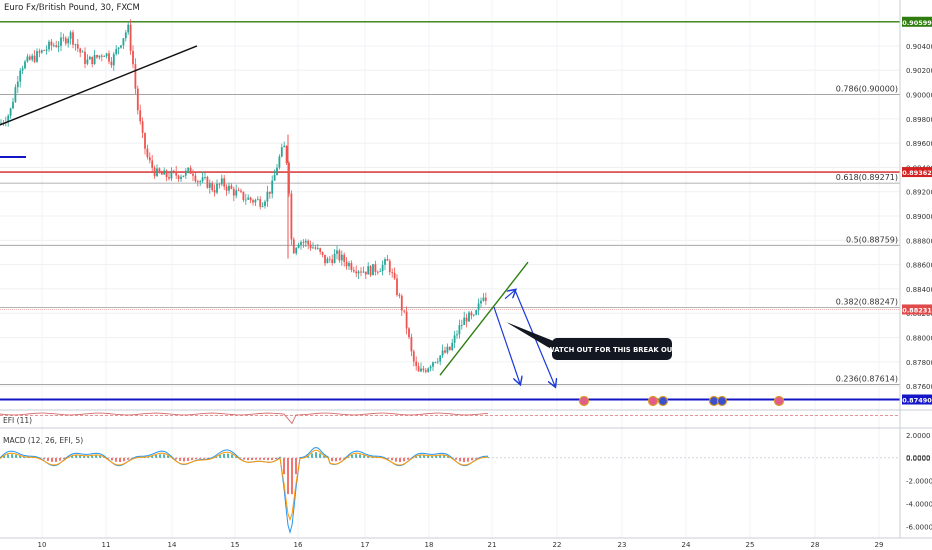 Image resolution: width=932 pixels, height=550 pixels. Describe the element at coordinates (492, 545) in the screenshot. I see `time-axis-tick: 21` at that location.